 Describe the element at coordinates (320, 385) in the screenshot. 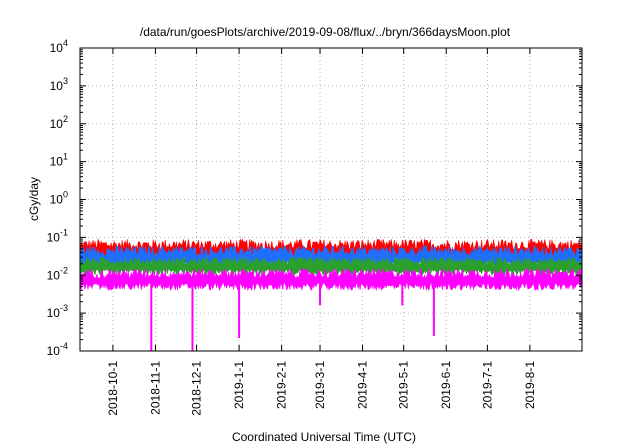

I see `x-tick-label: 2019-3-1` at that location.